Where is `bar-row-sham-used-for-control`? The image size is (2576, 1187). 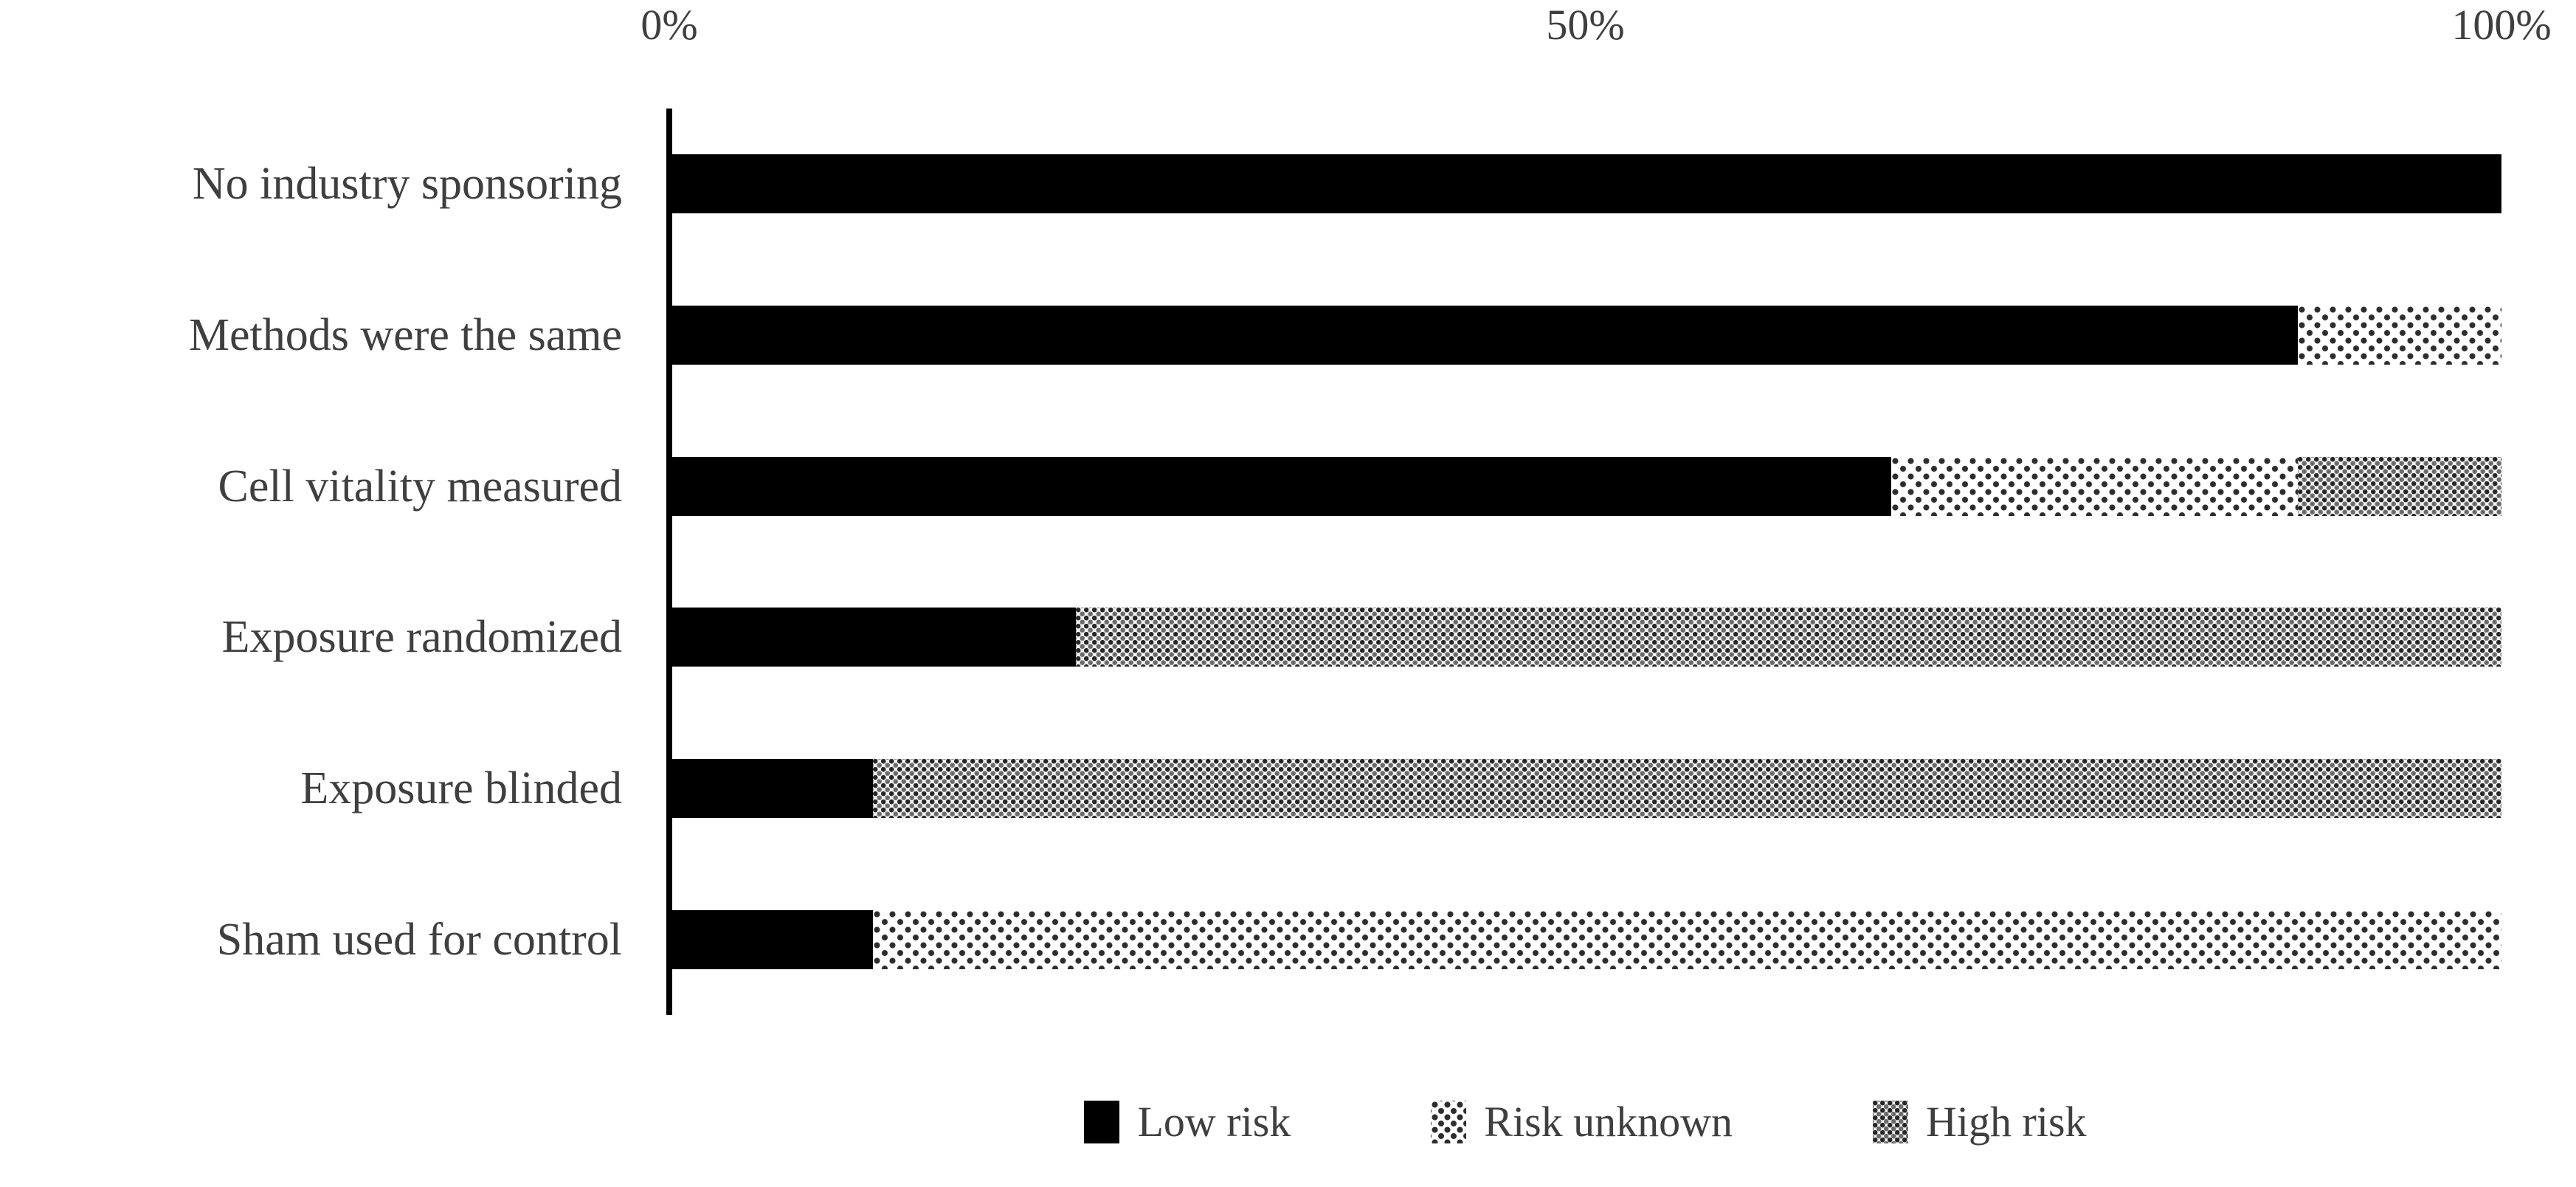
bar-row-sham-used-for-control is located at coordinates (1585, 939).